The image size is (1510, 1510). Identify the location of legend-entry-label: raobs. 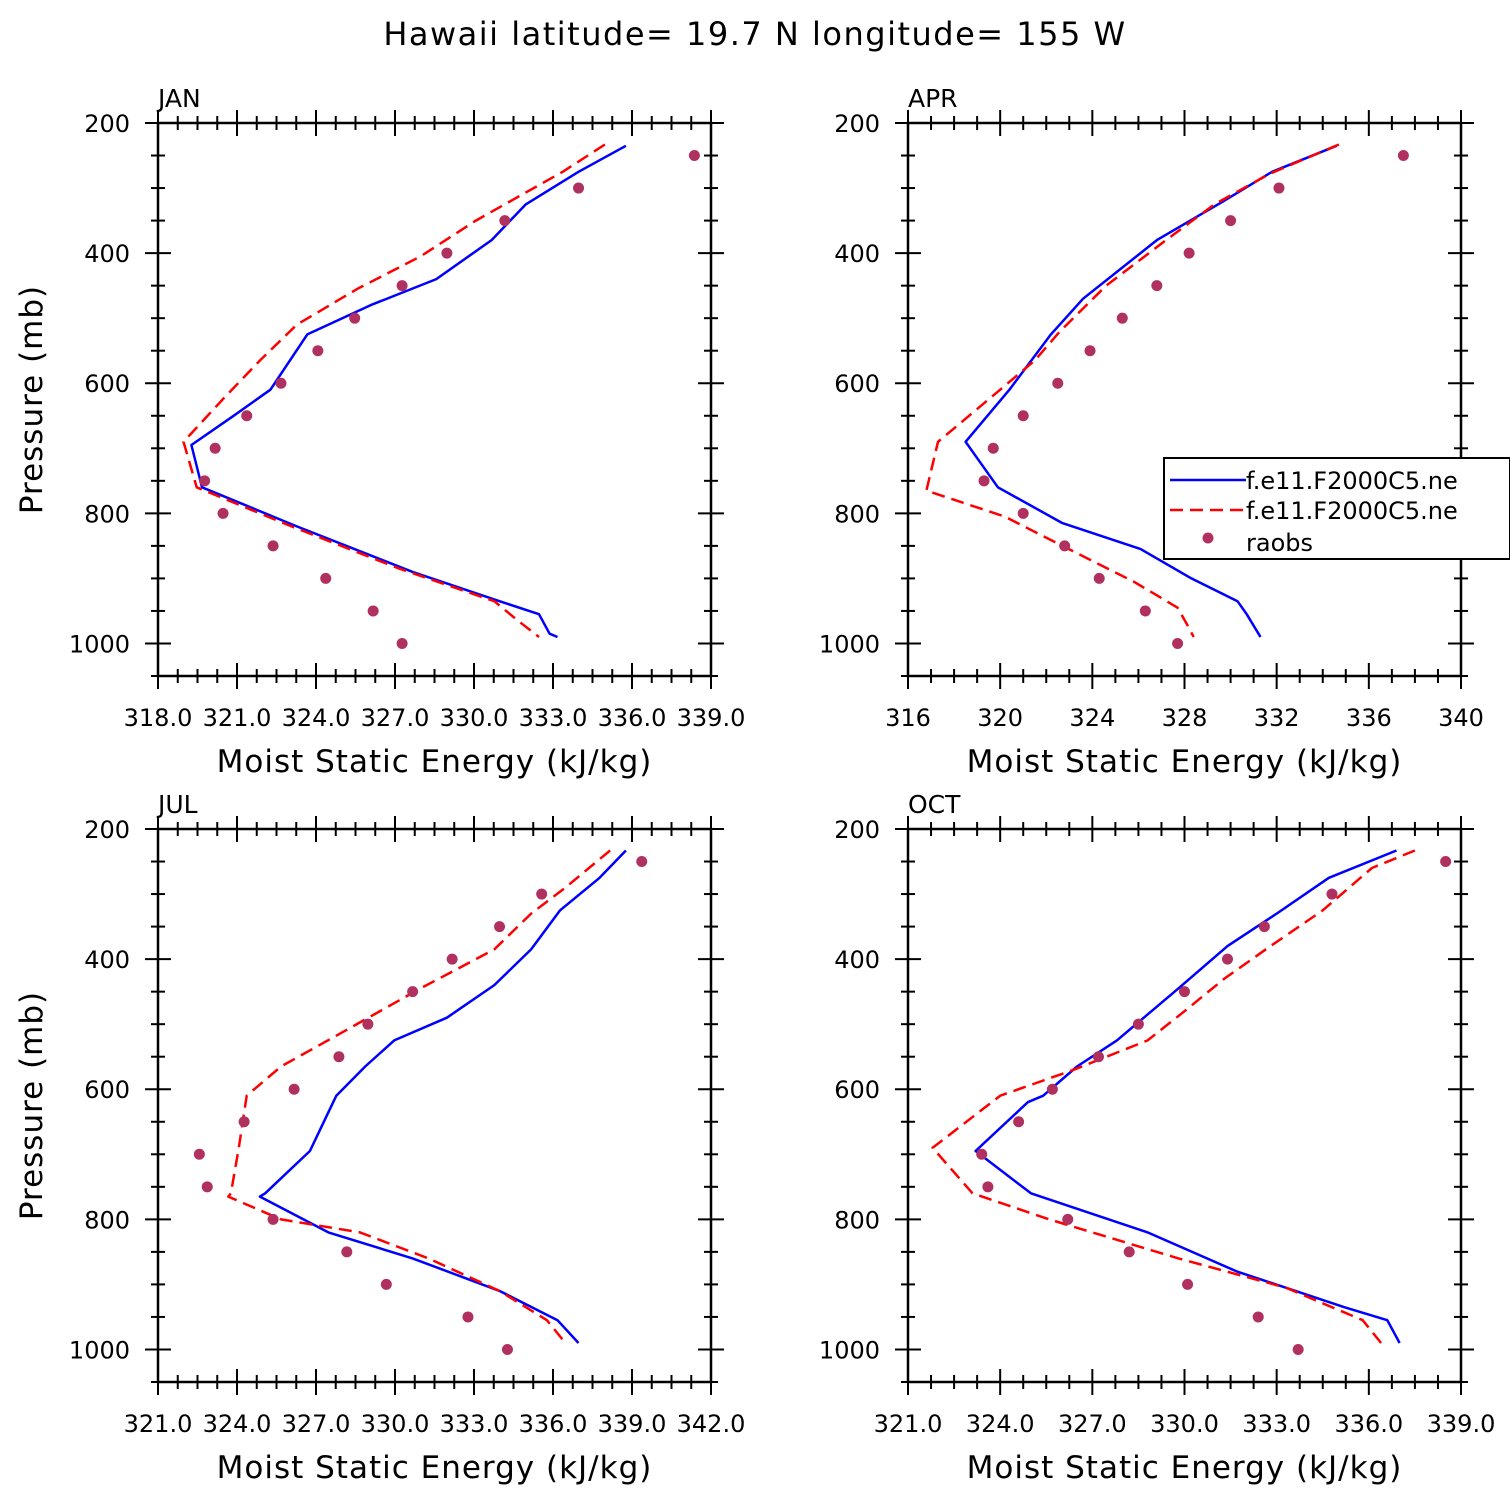
(1279, 543).